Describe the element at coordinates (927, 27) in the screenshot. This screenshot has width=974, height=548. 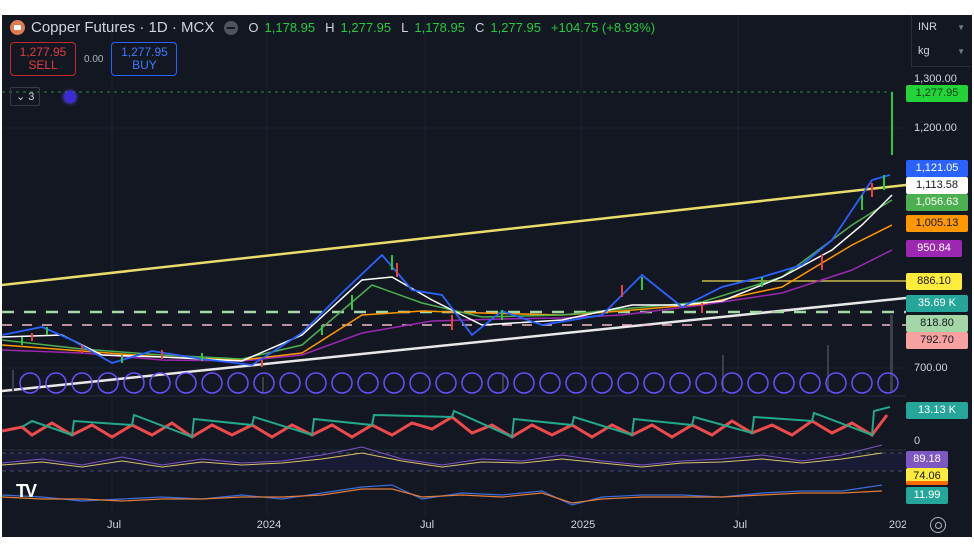
I see `currency-value: INR` at that location.